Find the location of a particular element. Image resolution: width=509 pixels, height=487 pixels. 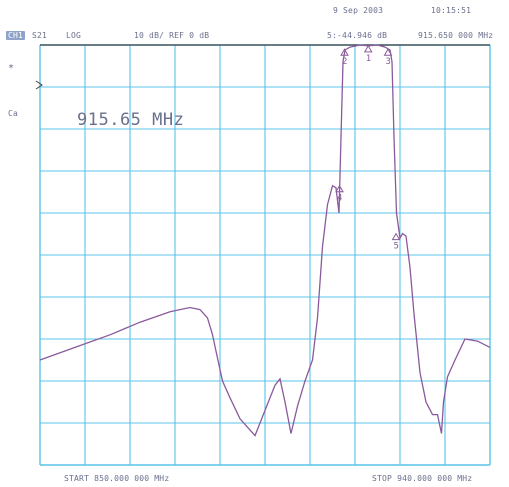

scale-label: 10 dB/ REF 0 dB is located at coordinates (172, 35).